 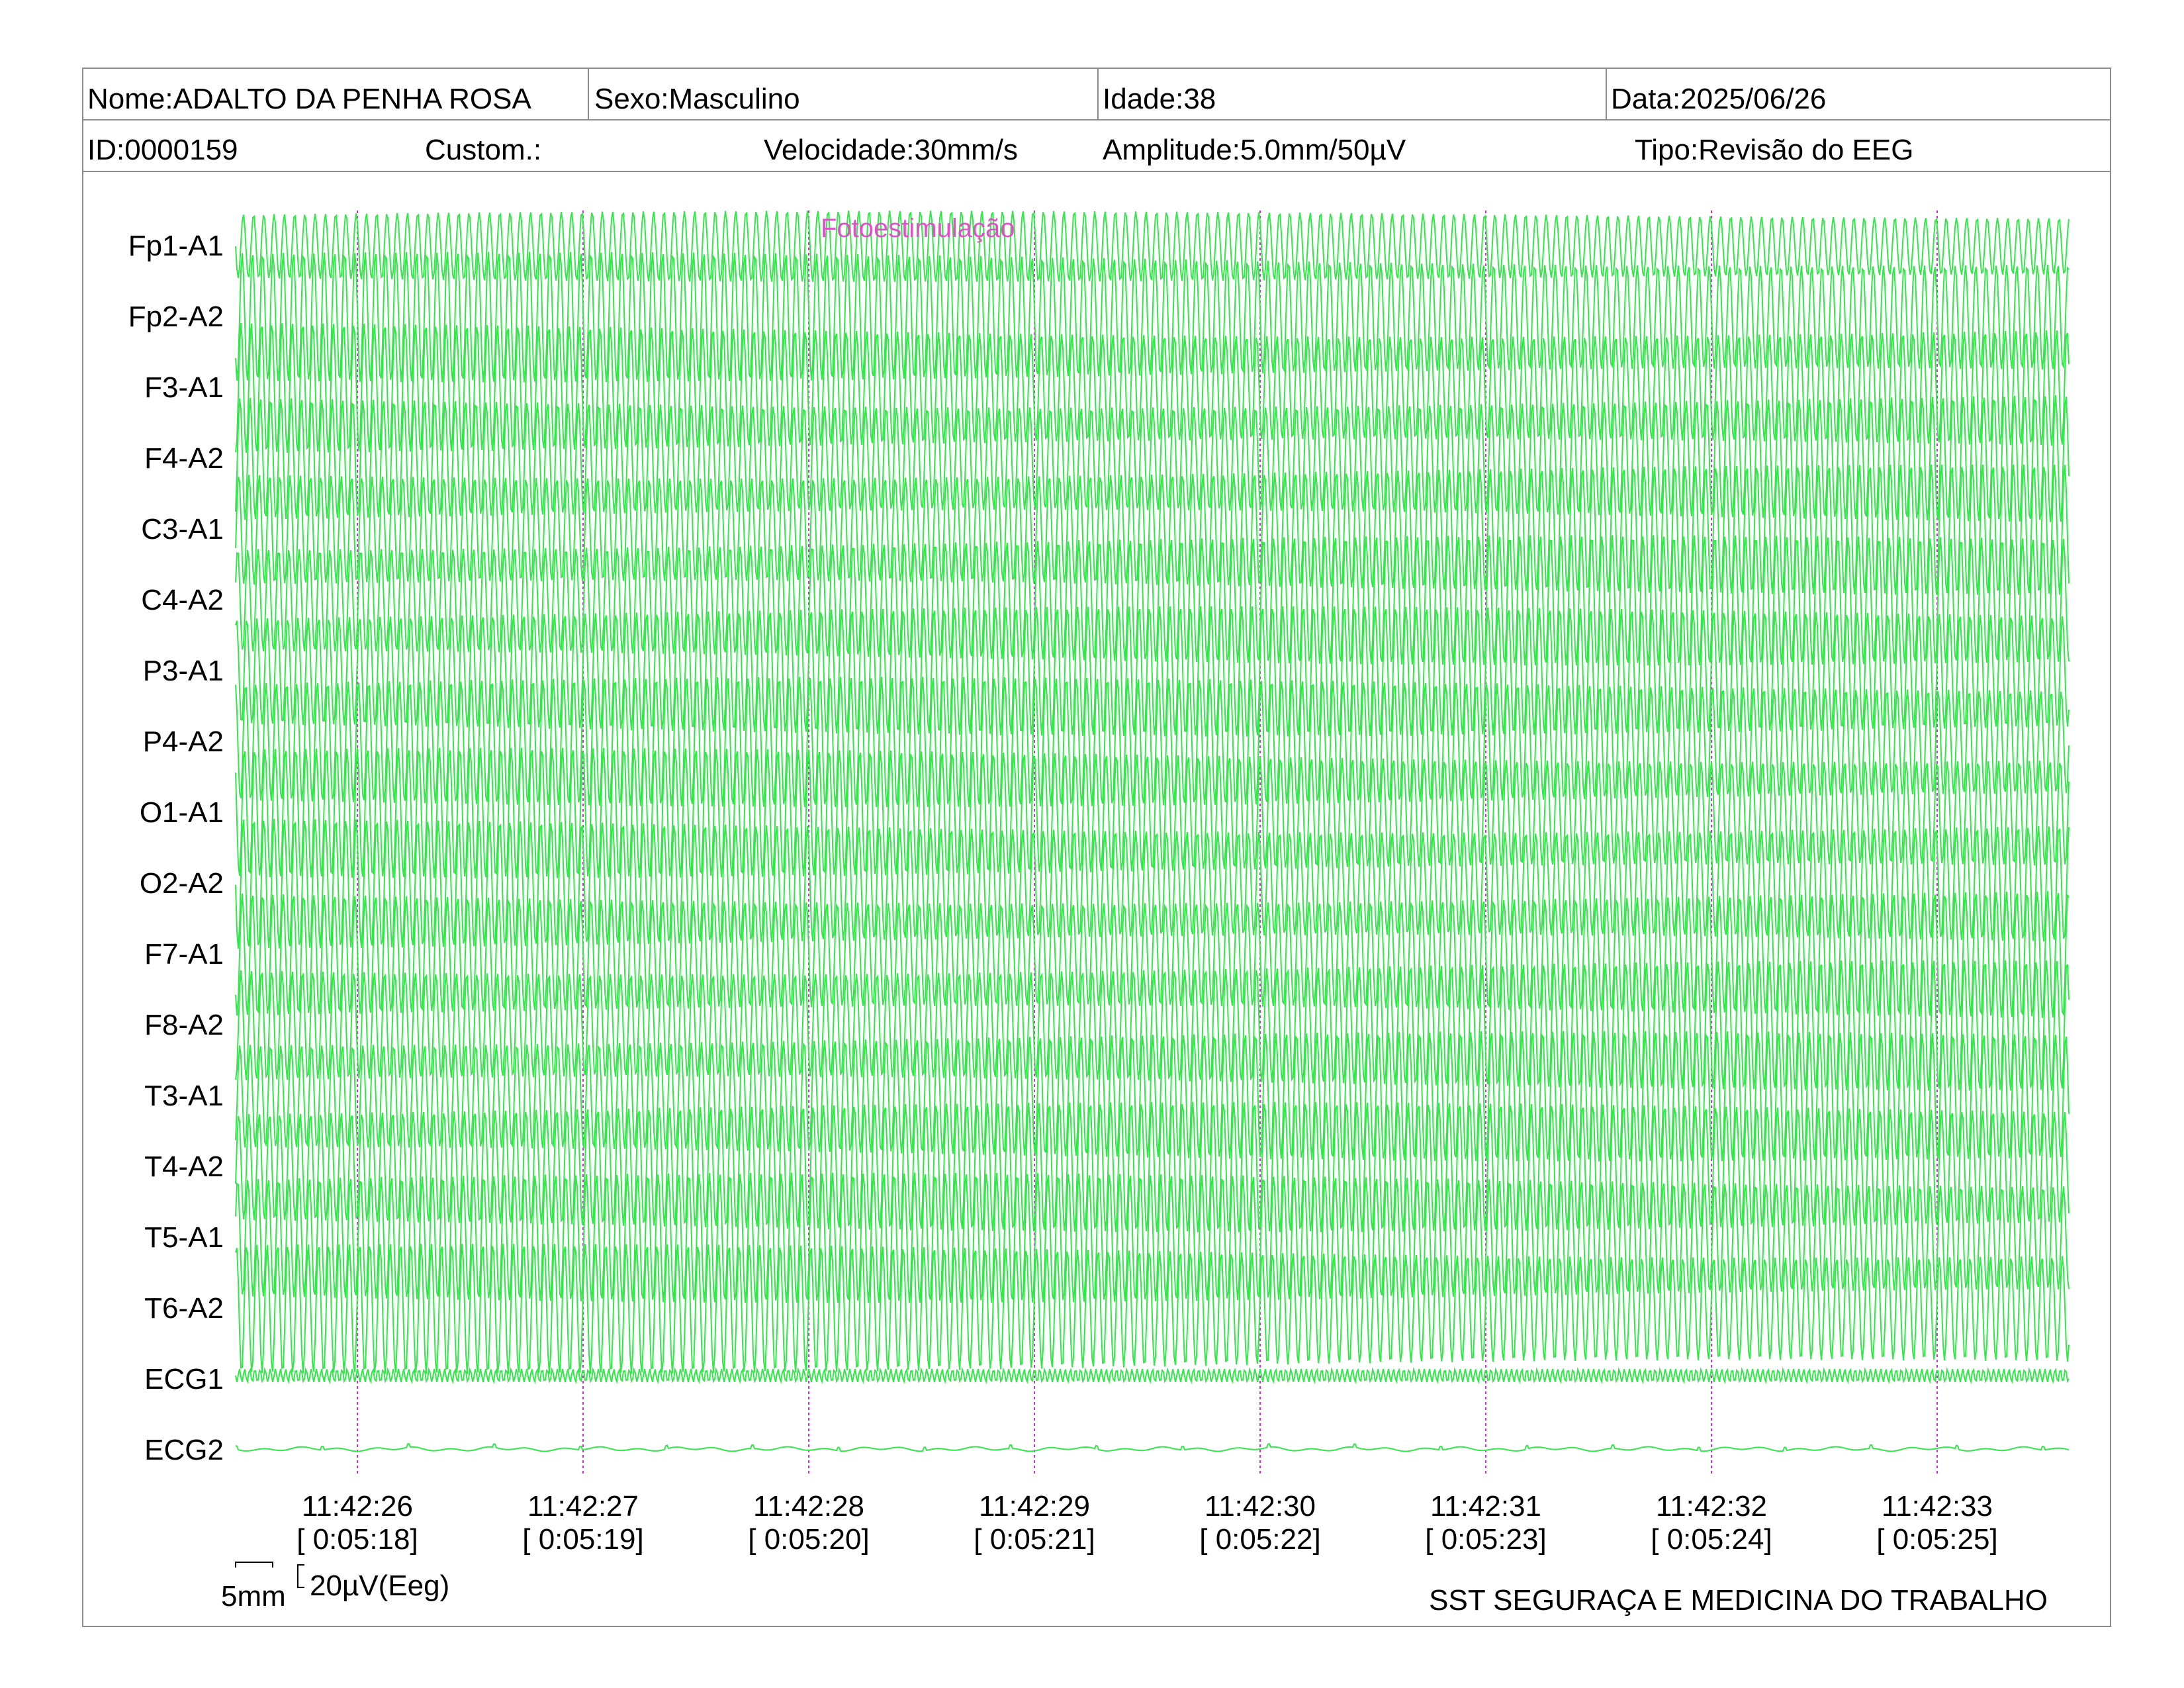 I want to click on channel-label: F4-A2, so click(x=184, y=458).